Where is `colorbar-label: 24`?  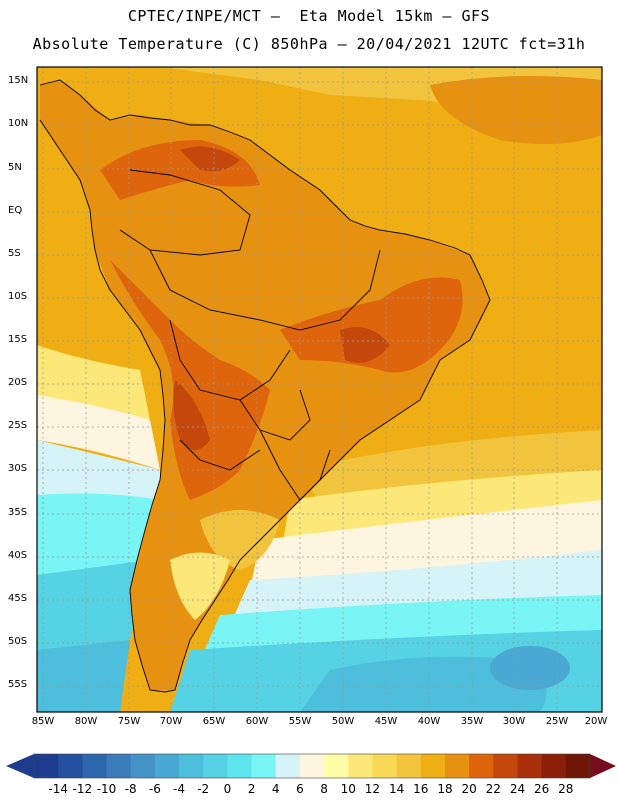
colorbar-label: 24 is located at coordinates (517, 789).